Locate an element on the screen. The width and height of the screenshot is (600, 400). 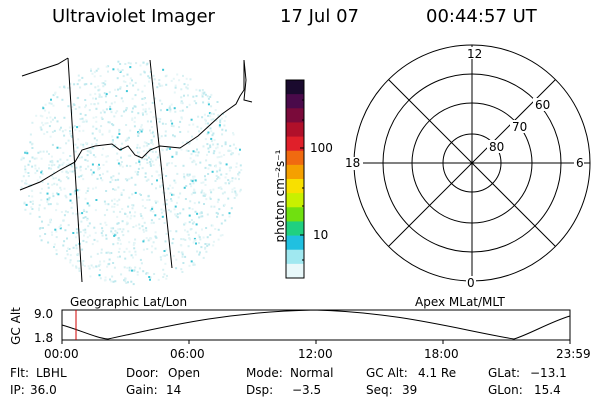
altitude-ytick-bottom: 1.8 is located at coordinates (44, 338).